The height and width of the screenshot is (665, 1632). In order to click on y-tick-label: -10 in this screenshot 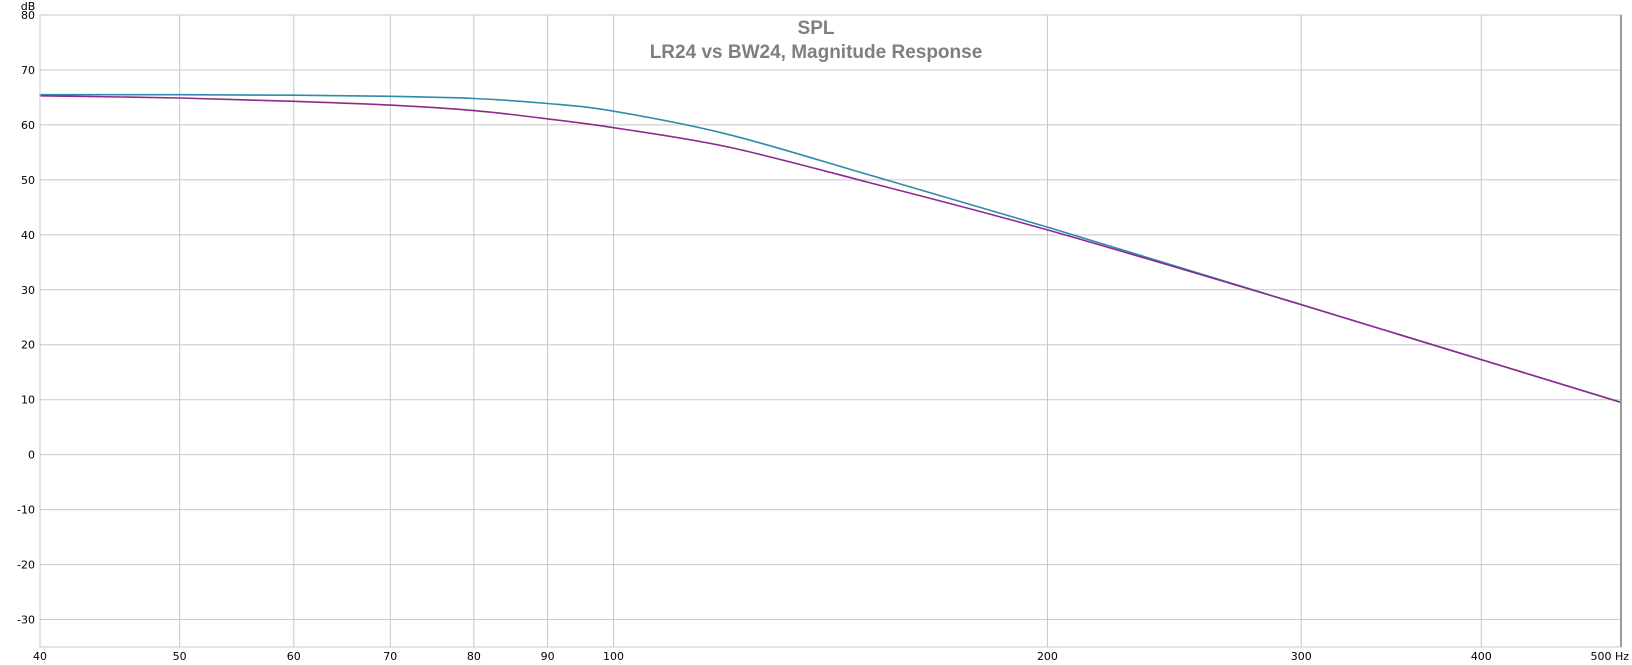, I will do `click(26, 510)`.